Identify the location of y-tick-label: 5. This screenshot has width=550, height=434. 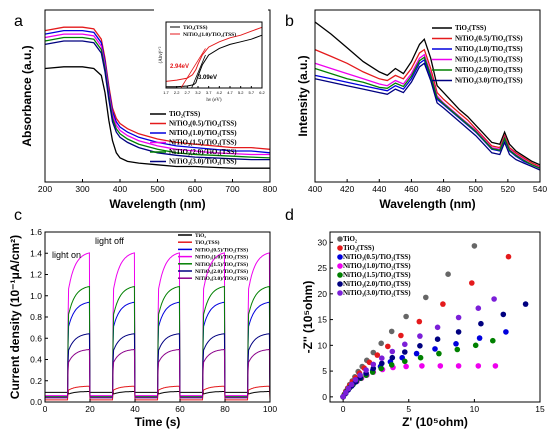
(324, 371).